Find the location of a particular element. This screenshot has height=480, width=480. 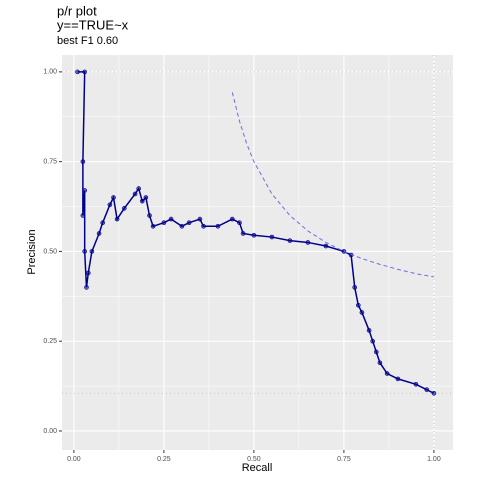

x-tick-label: 0.00 is located at coordinates (74, 459).